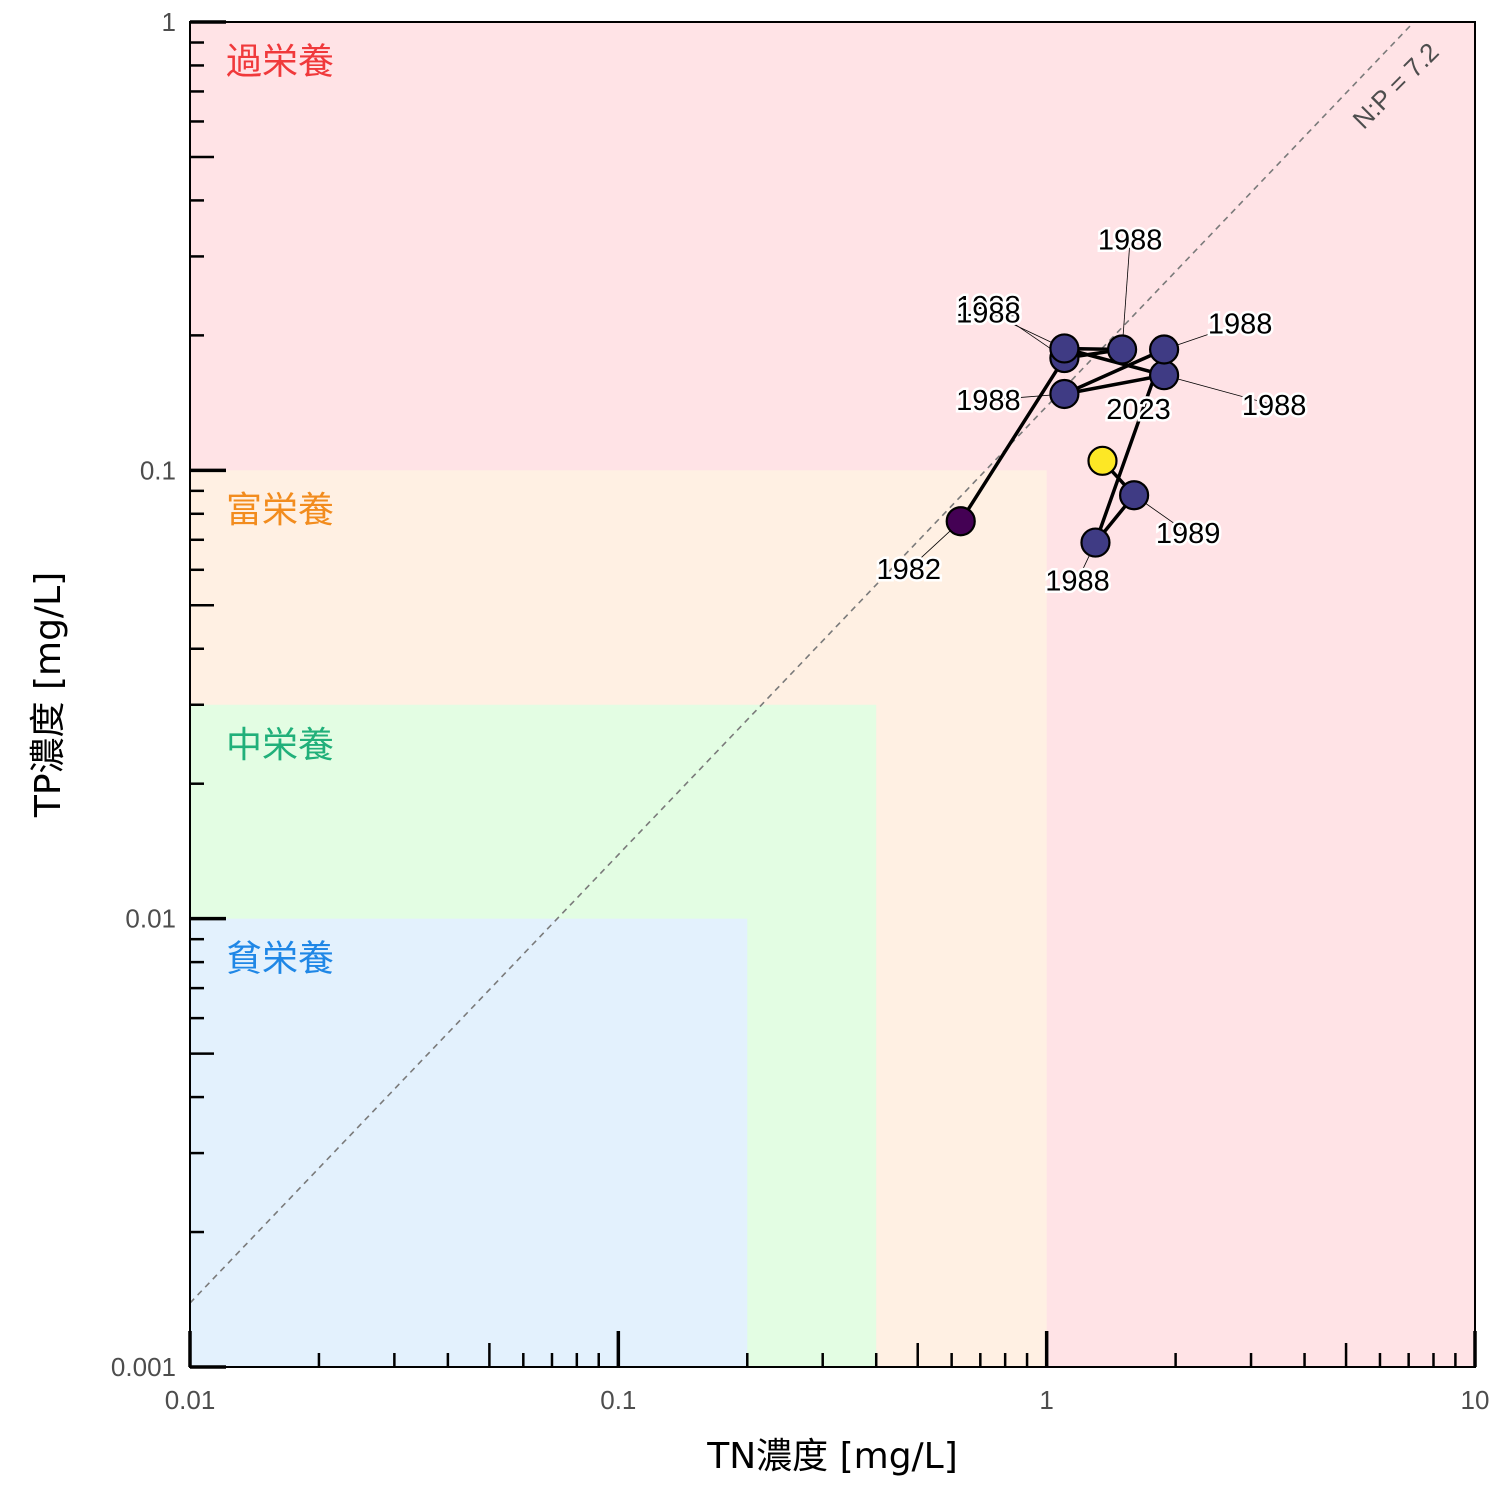  I want to click on data-point-1982, so click(960, 521).